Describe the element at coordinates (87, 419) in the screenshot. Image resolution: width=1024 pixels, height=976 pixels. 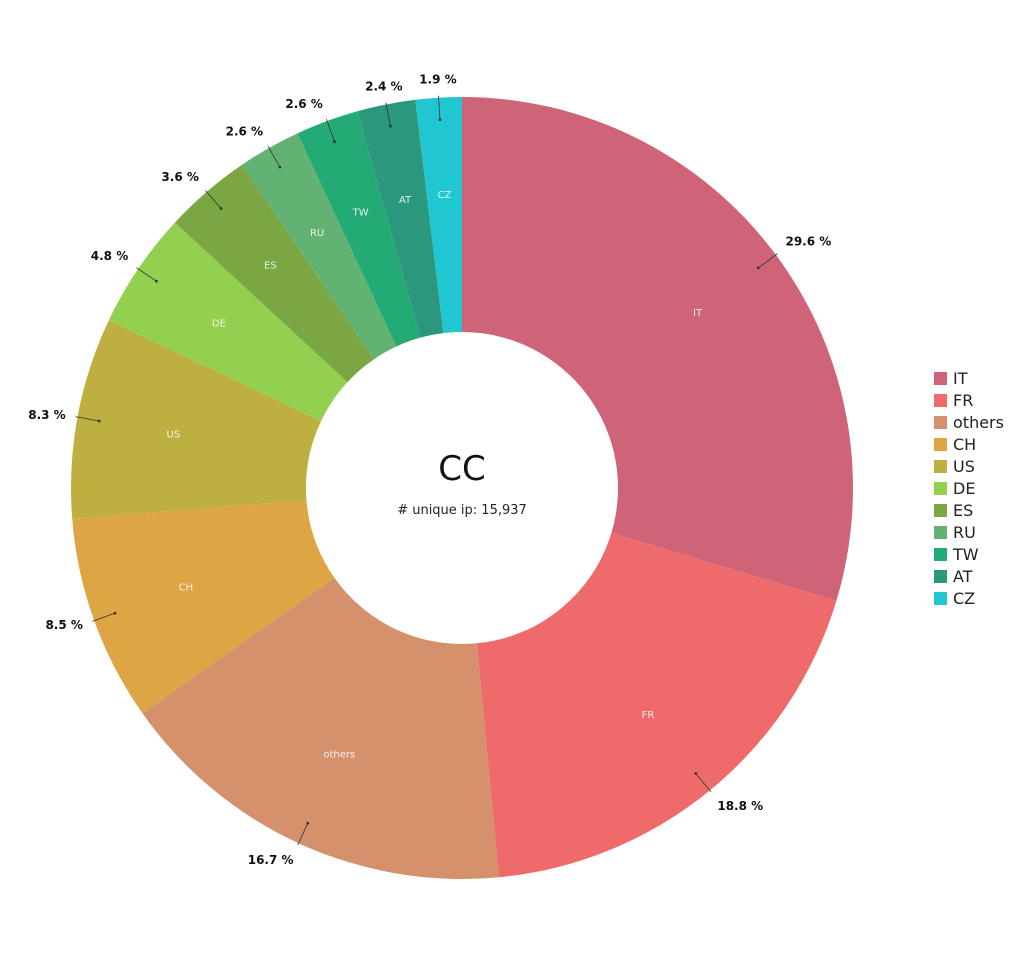
I see `leader-line-us` at that location.